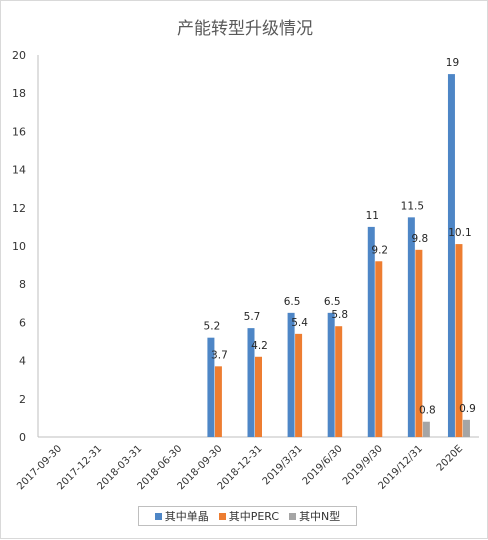 The image size is (488, 540). What do you see at coordinates (22, 284) in the screenshot?
I see `y-tick-label: 8` at bounding box center [22, 284].